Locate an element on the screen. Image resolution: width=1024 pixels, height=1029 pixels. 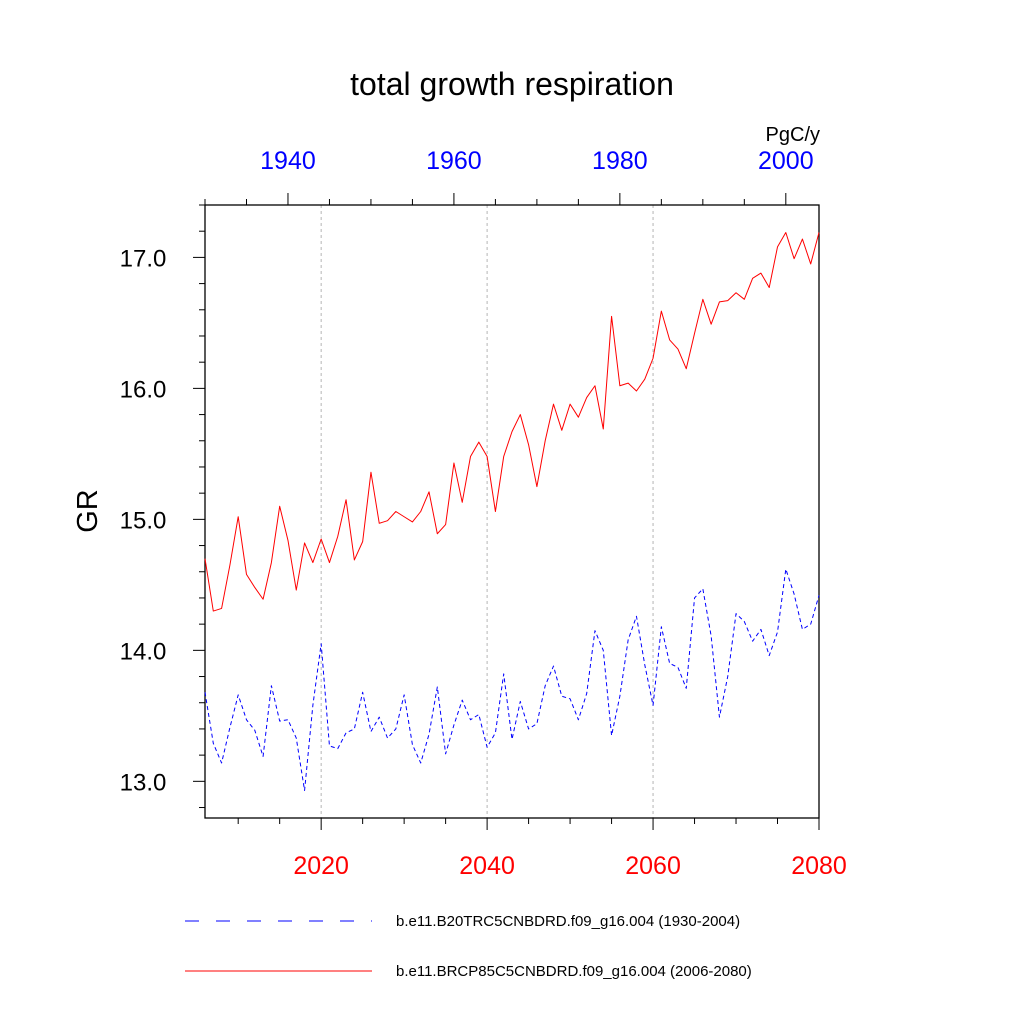
bottom-tick-label: 2020 is located at coordinates (321, 866).